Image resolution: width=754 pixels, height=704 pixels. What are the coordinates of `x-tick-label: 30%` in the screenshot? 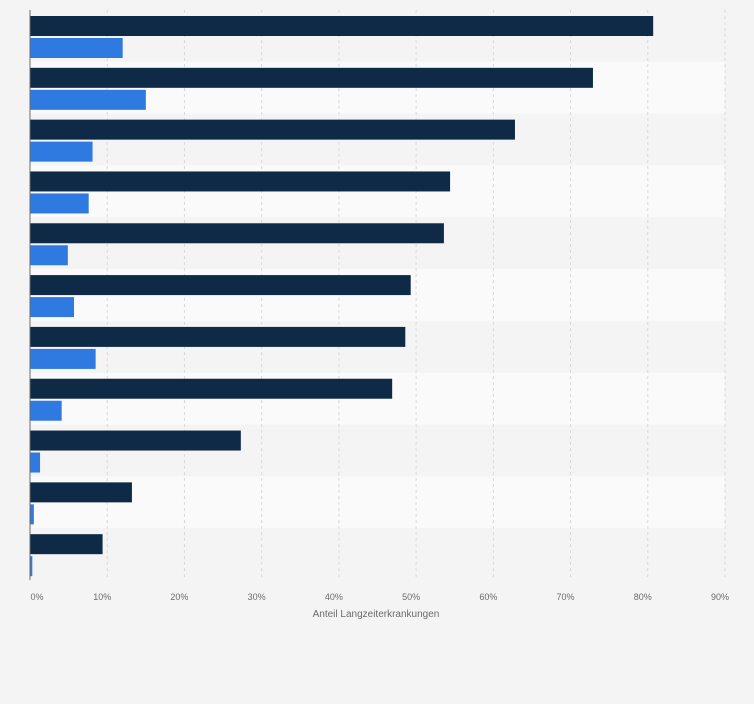 It's located at (257, 597).